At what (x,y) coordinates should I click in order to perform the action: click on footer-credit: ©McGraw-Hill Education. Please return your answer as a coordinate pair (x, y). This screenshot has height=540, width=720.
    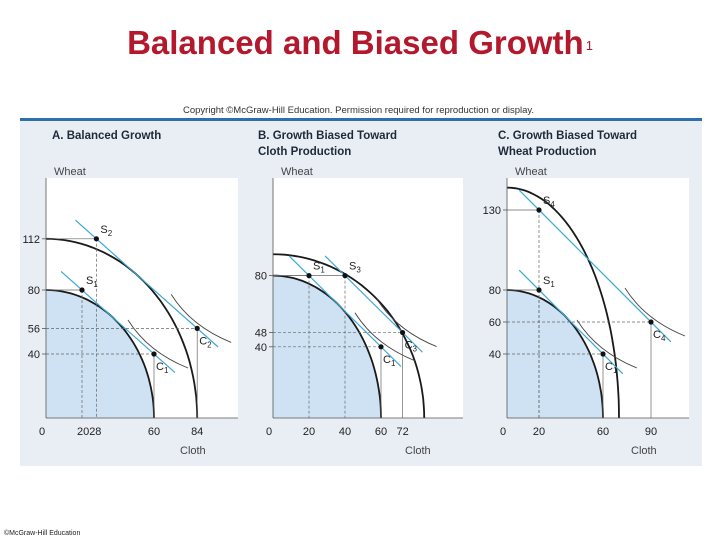
    Looking at the image, I should click on (42, 533).